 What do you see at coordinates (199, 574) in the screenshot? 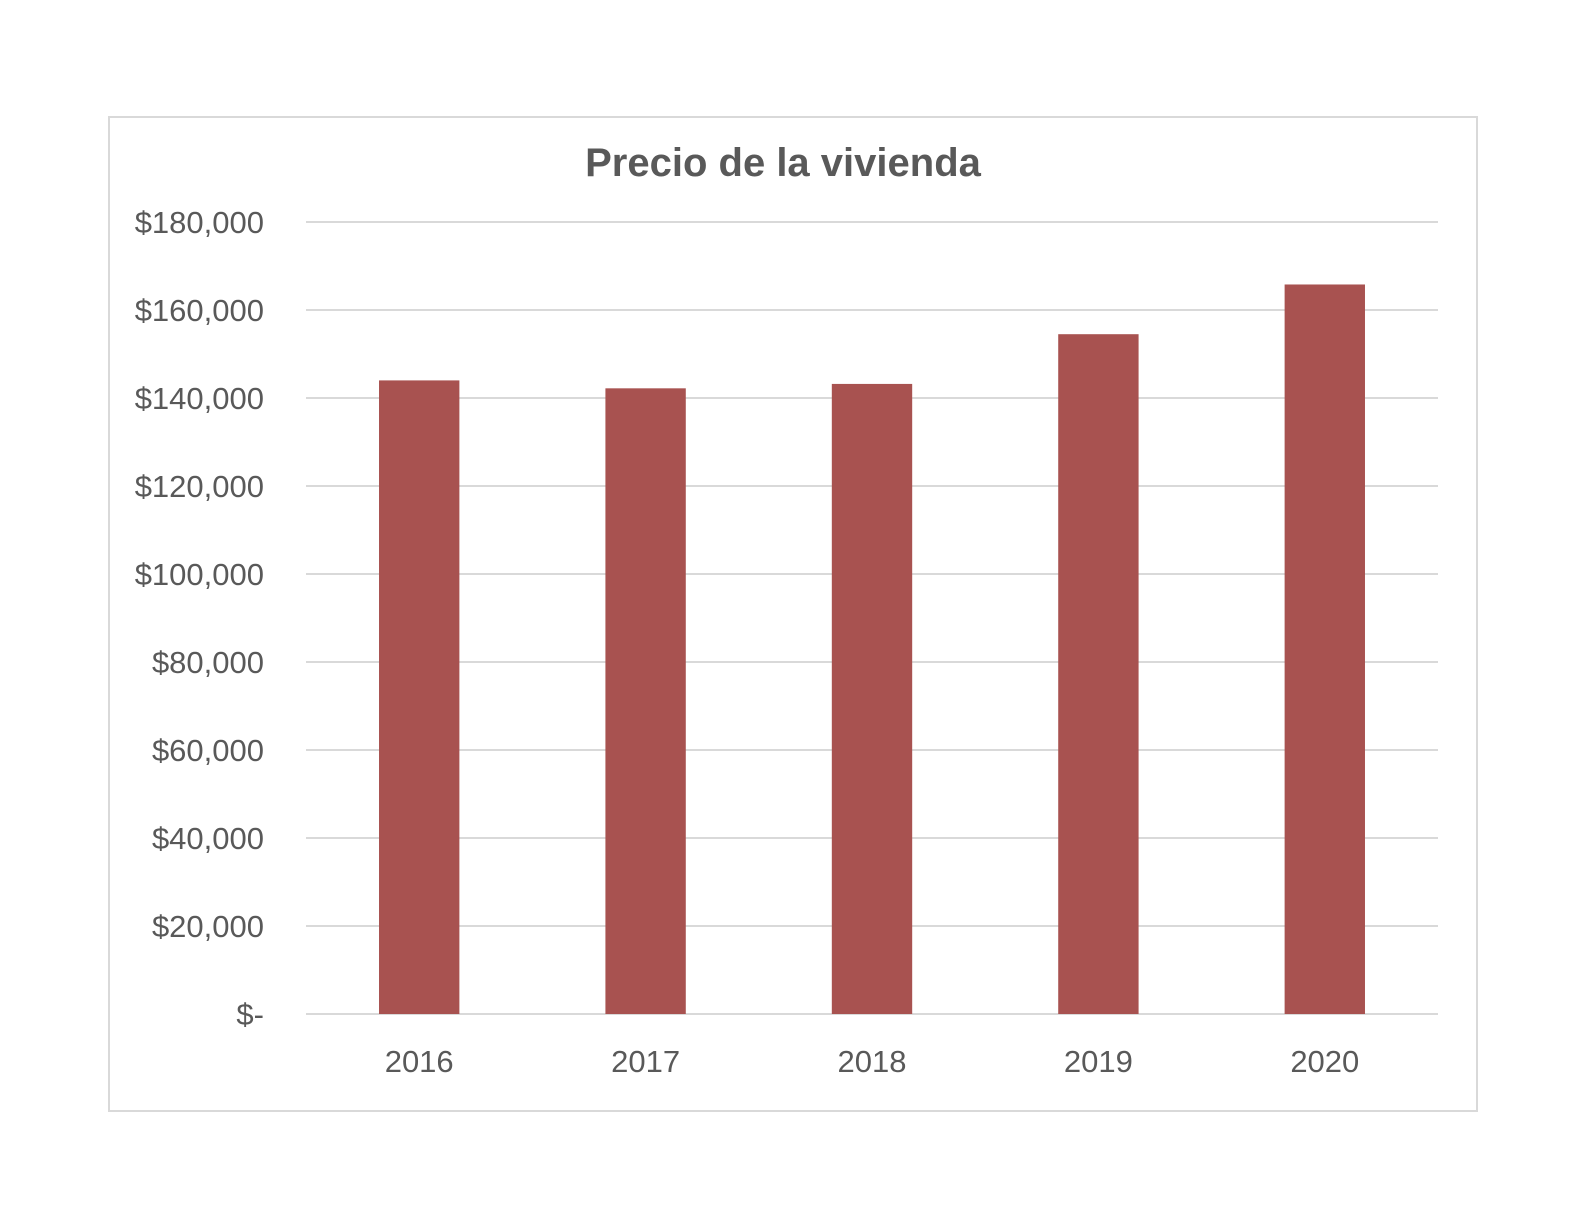
I see `y-tick-label: $100,000` at bounding box center [199, 574].